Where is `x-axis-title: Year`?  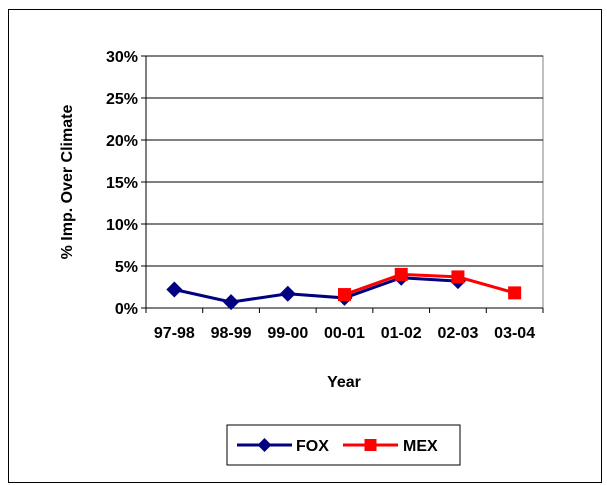 x-axis-title: Year is located at coordinates (344, 382).